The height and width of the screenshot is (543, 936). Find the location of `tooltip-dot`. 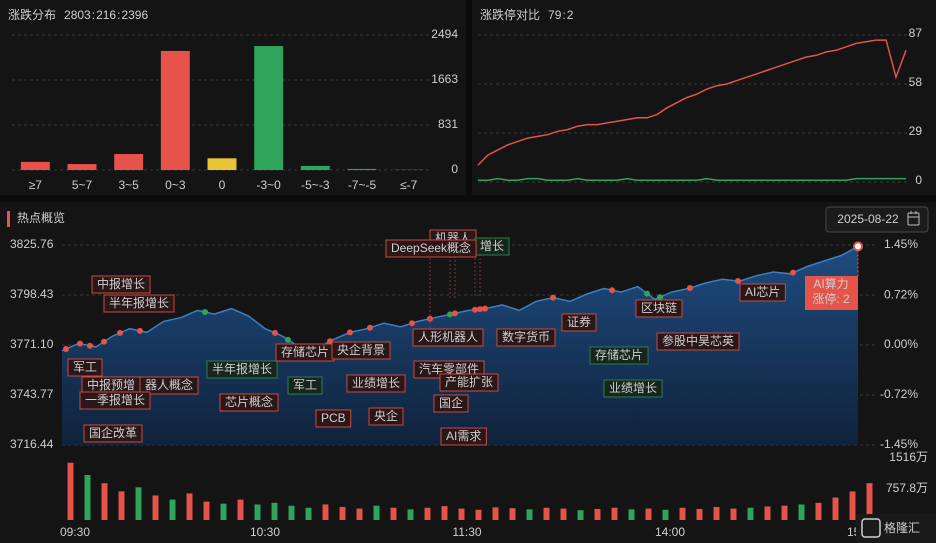

tooltip-dot is located at coordinates (858, 246).